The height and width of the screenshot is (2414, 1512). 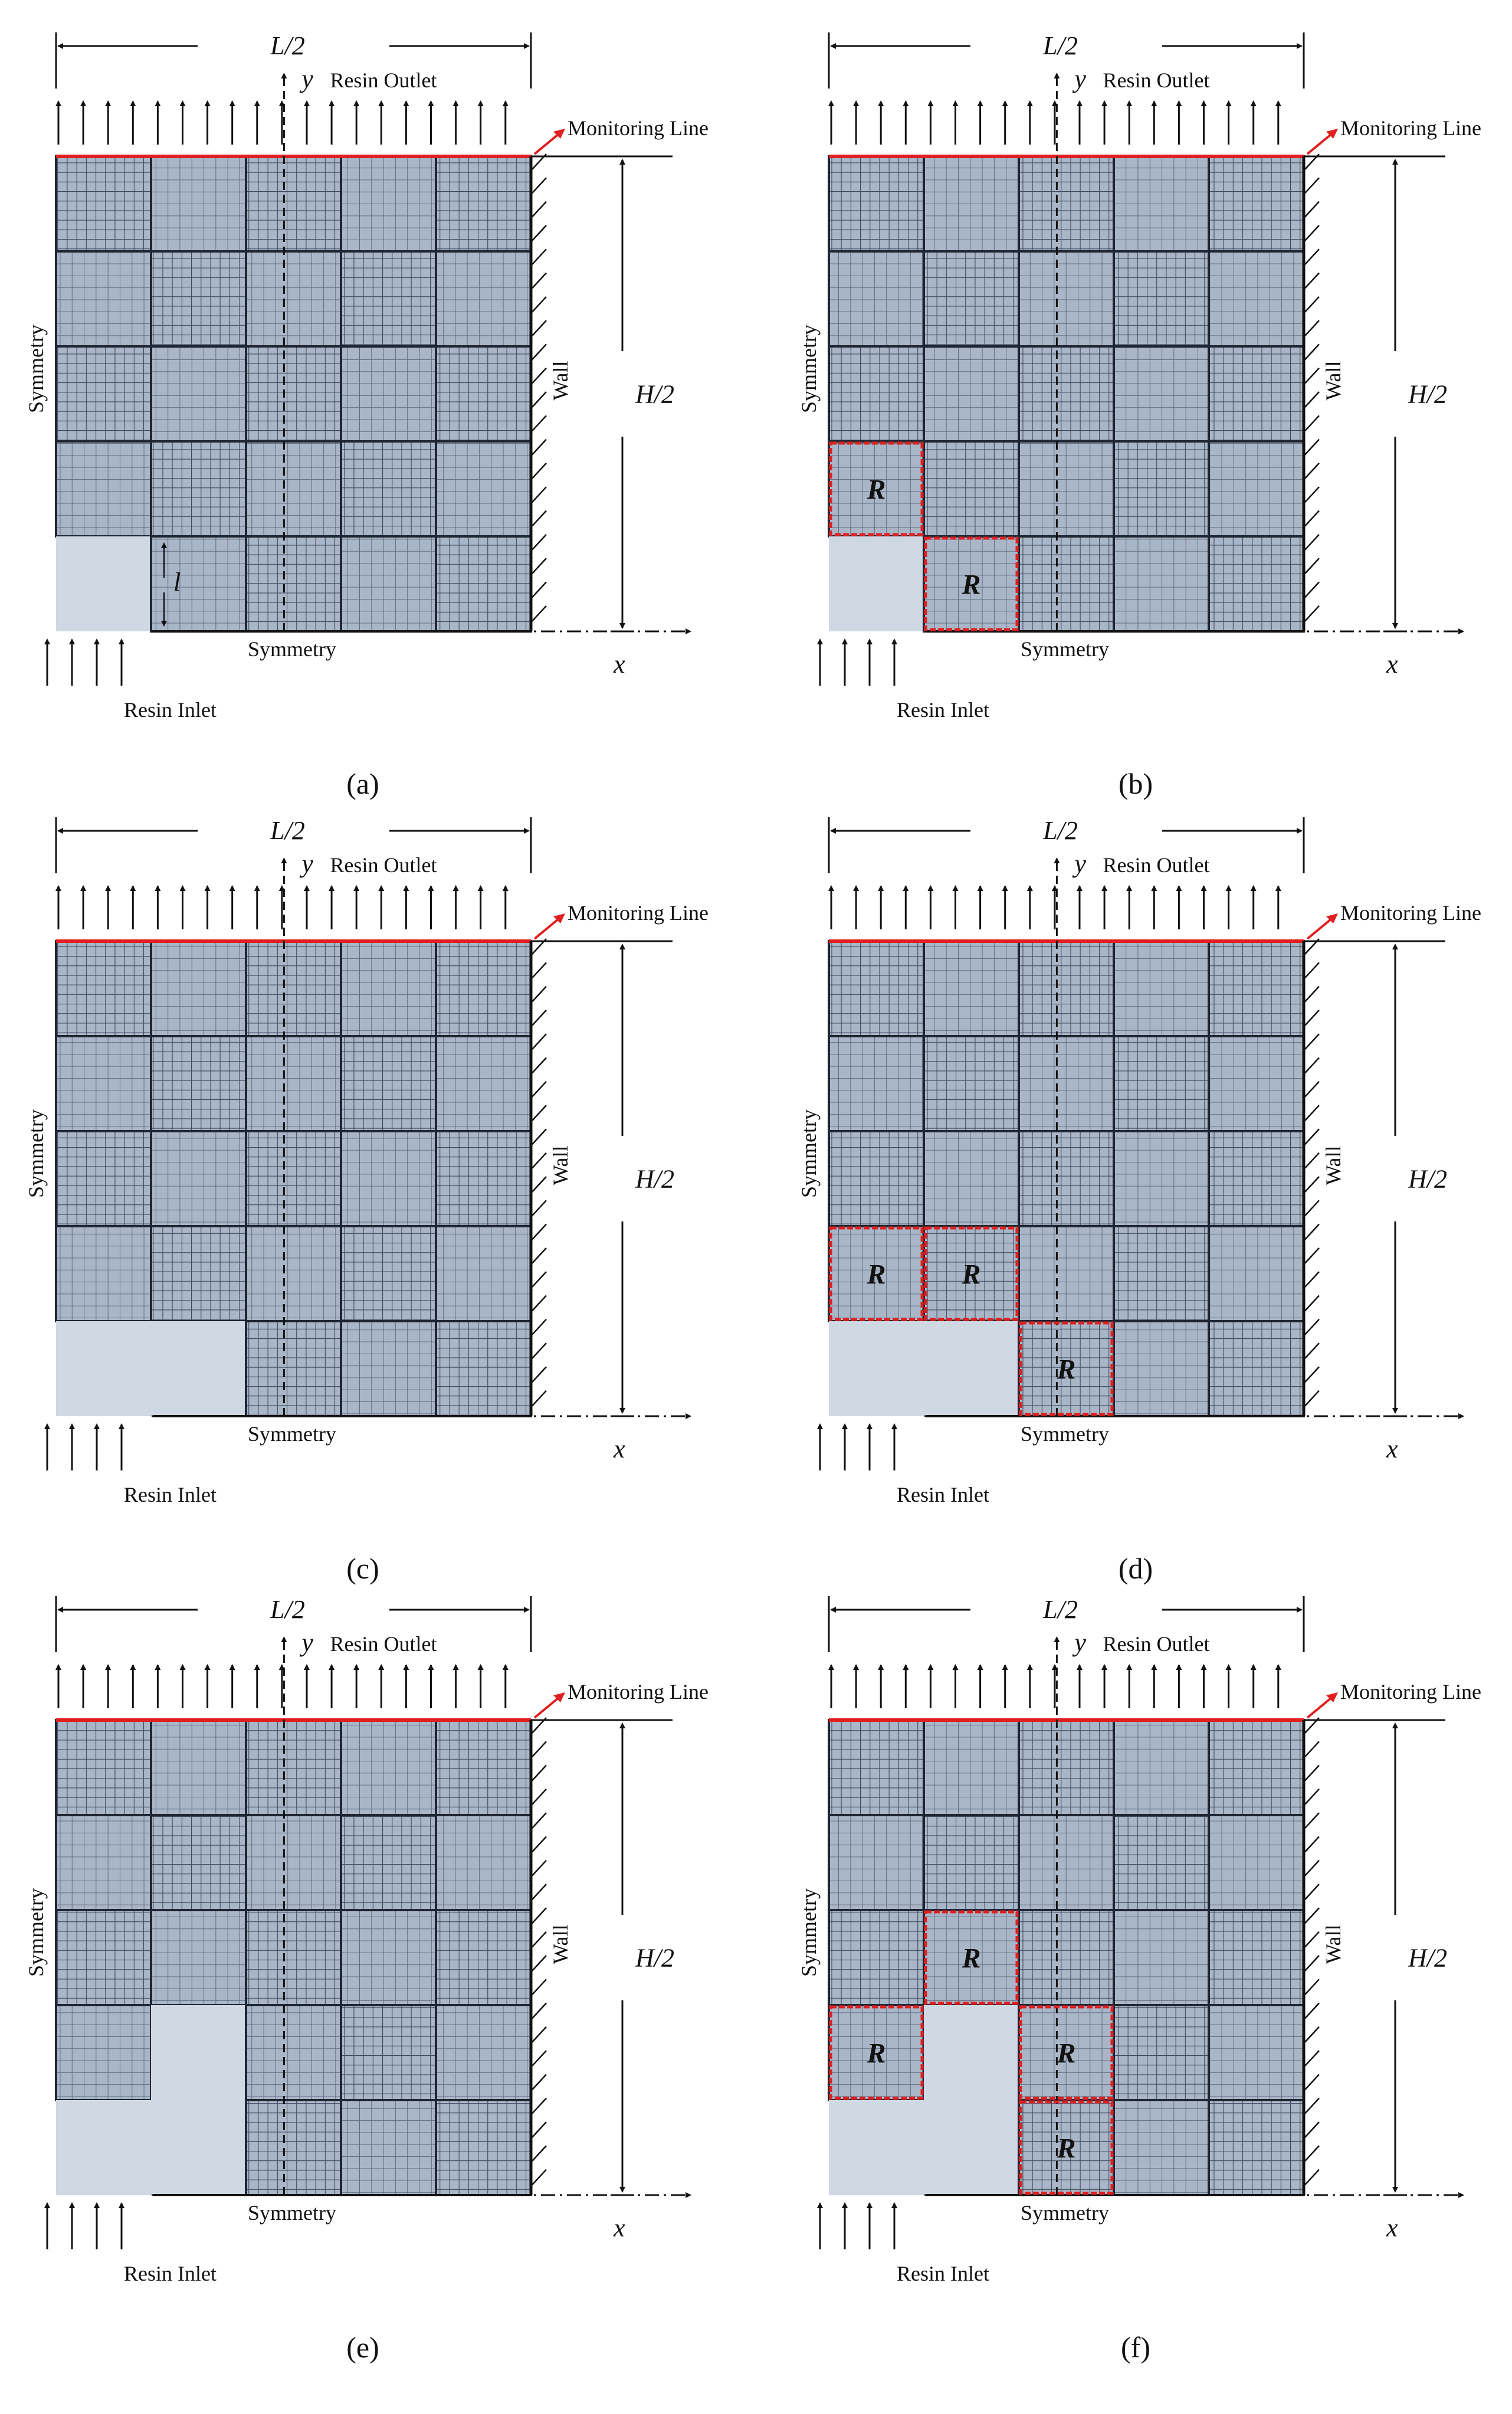 What do you see at coordinates (560, 1944) in the screenshot?
I see `wall-label: Wall` at bounding box center [560, 1944].